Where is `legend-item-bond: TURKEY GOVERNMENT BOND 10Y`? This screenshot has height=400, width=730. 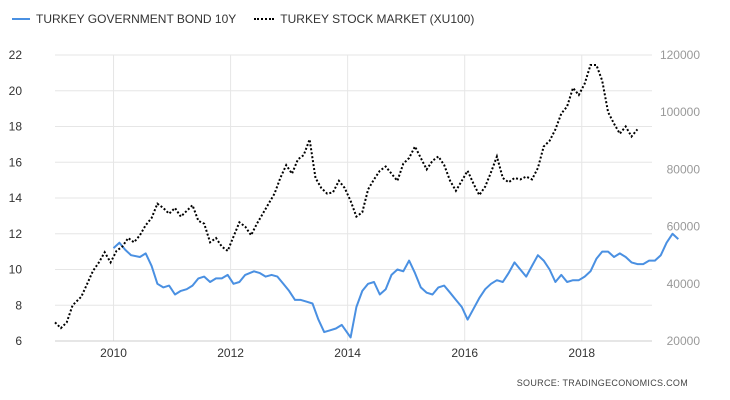
legend-item-bond: TURKEY GOVERNMENT BOND 10Y is located at coordinates (124, 19).